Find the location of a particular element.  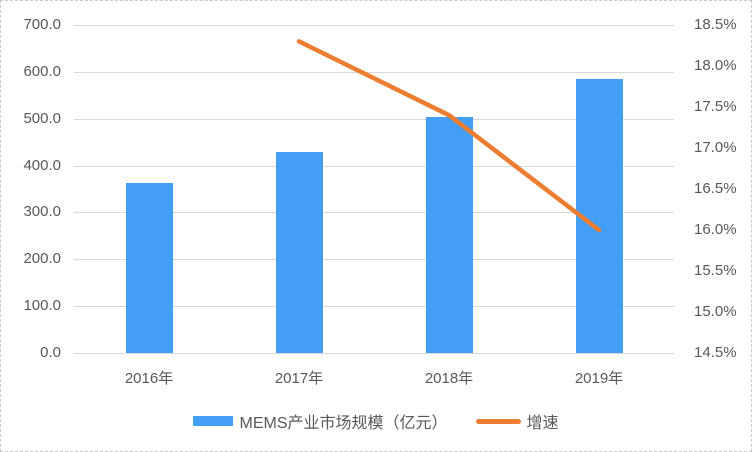

left-axis-tick-label: 0.0 is located at coordinates (50, 352).